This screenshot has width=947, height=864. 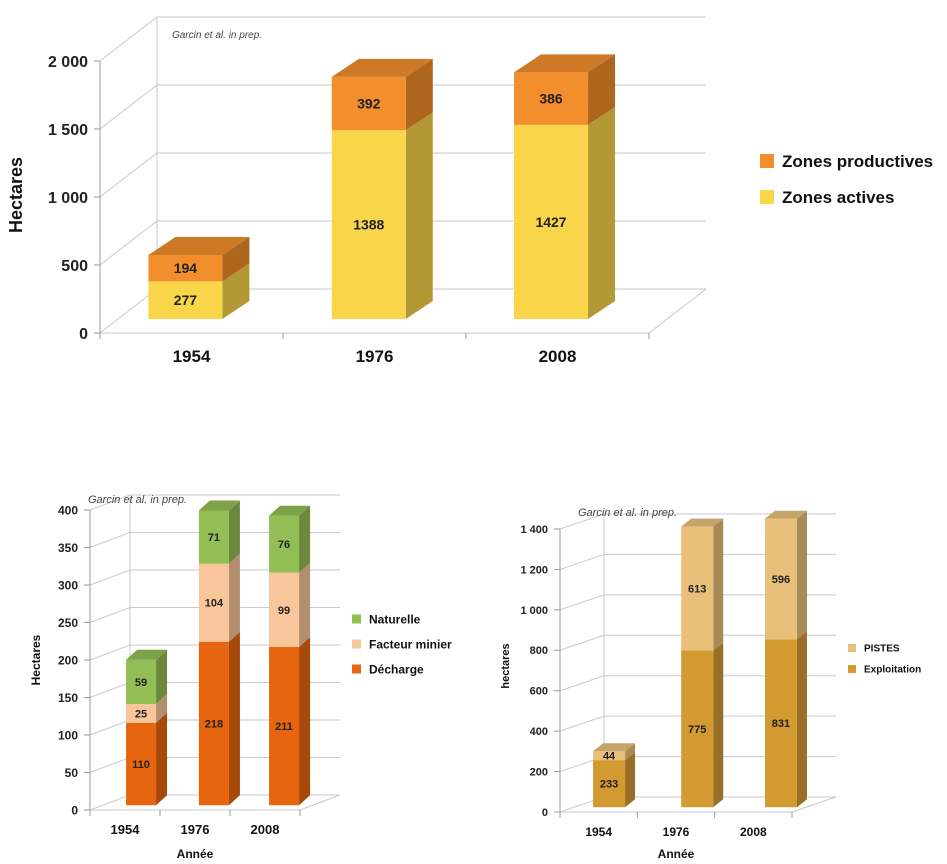 I want to click on bar-pistes-2008, so click(x=780, y=579).